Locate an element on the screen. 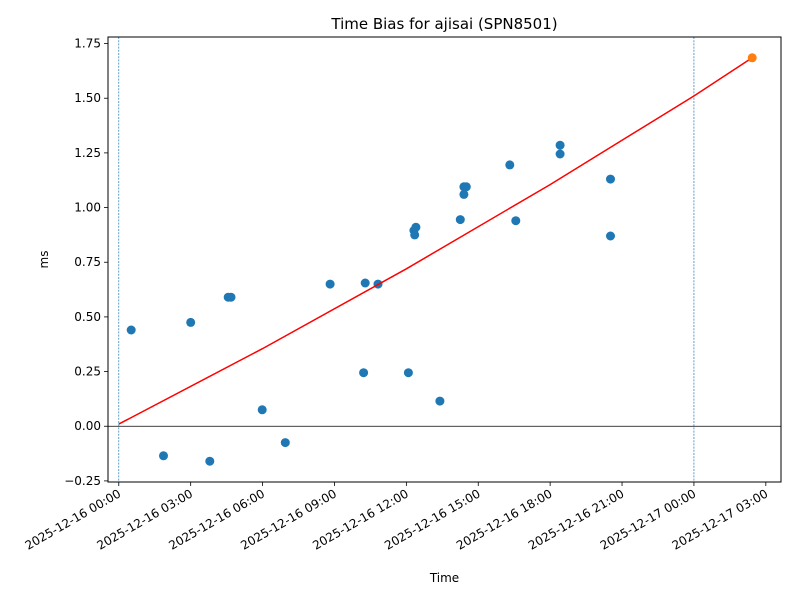  y-tick-label: 1.75 is located at coordinates (87, 44).